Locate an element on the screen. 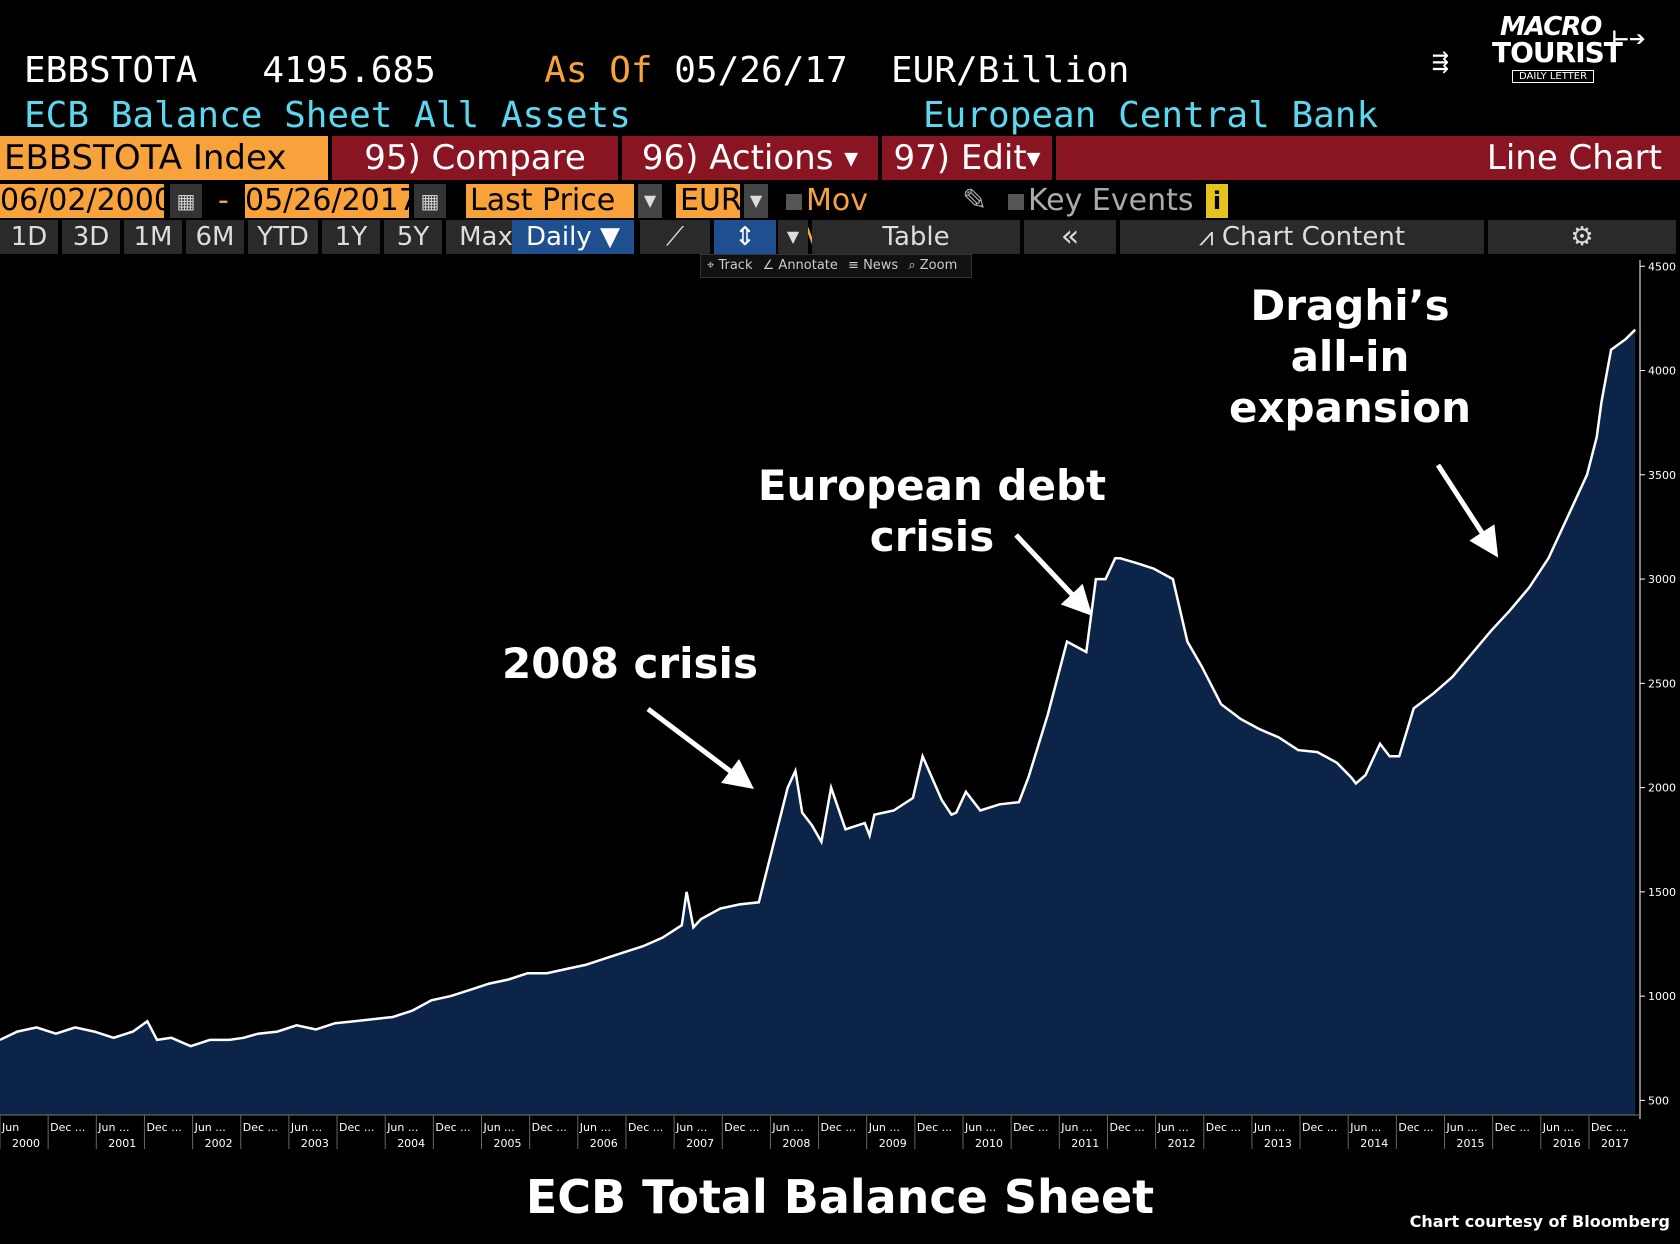  x-tick: Jun ... 2009 is located at coordinates (886, 1132).